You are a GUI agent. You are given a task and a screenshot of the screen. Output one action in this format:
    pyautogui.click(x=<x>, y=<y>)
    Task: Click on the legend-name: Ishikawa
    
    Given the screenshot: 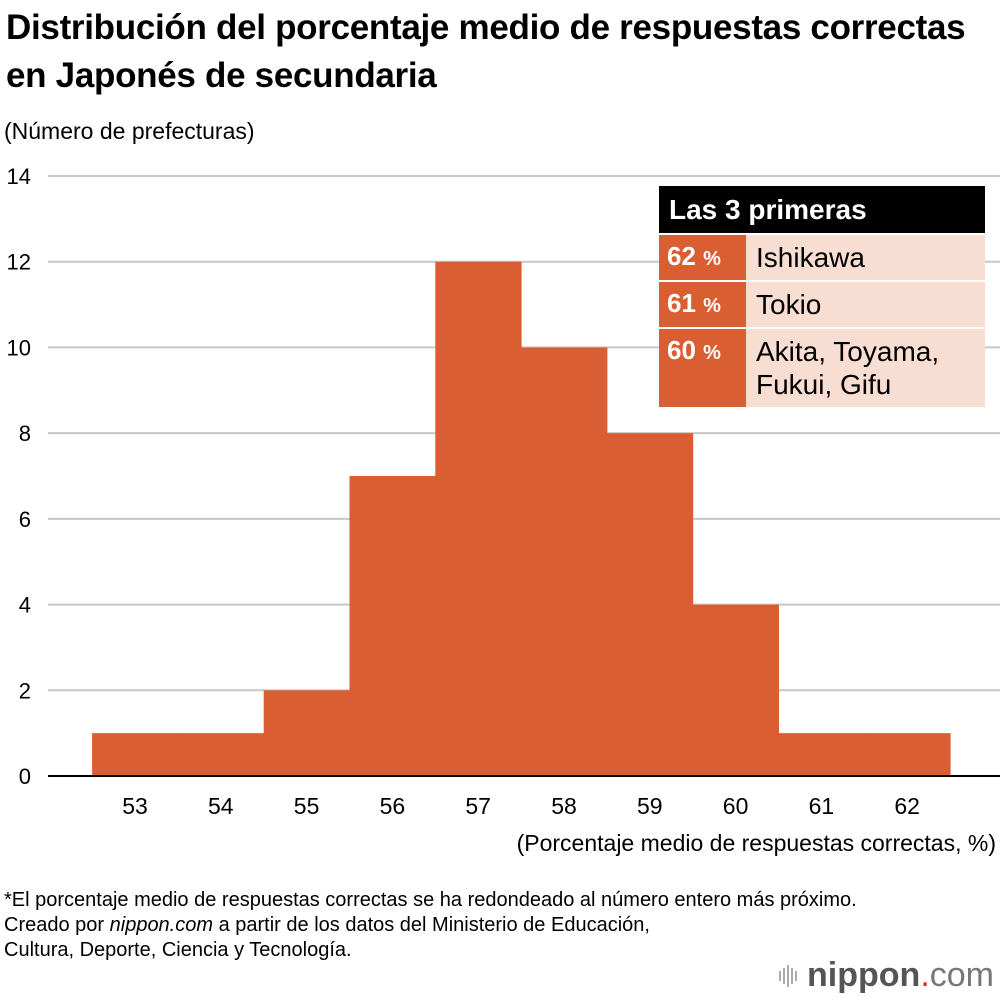 What is the action you would take?
    pyautogui.click(x=865, y=257)
    